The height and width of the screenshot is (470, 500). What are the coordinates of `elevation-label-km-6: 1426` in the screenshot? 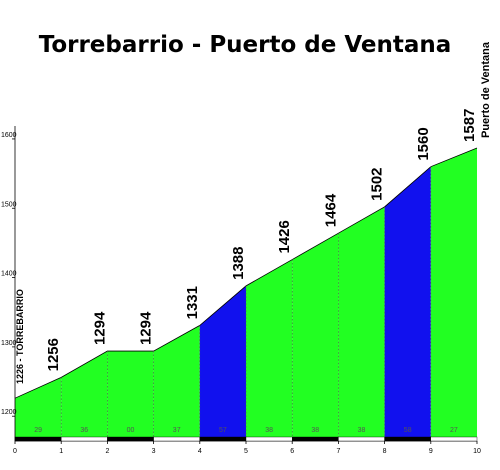 It's located at (284, 236).